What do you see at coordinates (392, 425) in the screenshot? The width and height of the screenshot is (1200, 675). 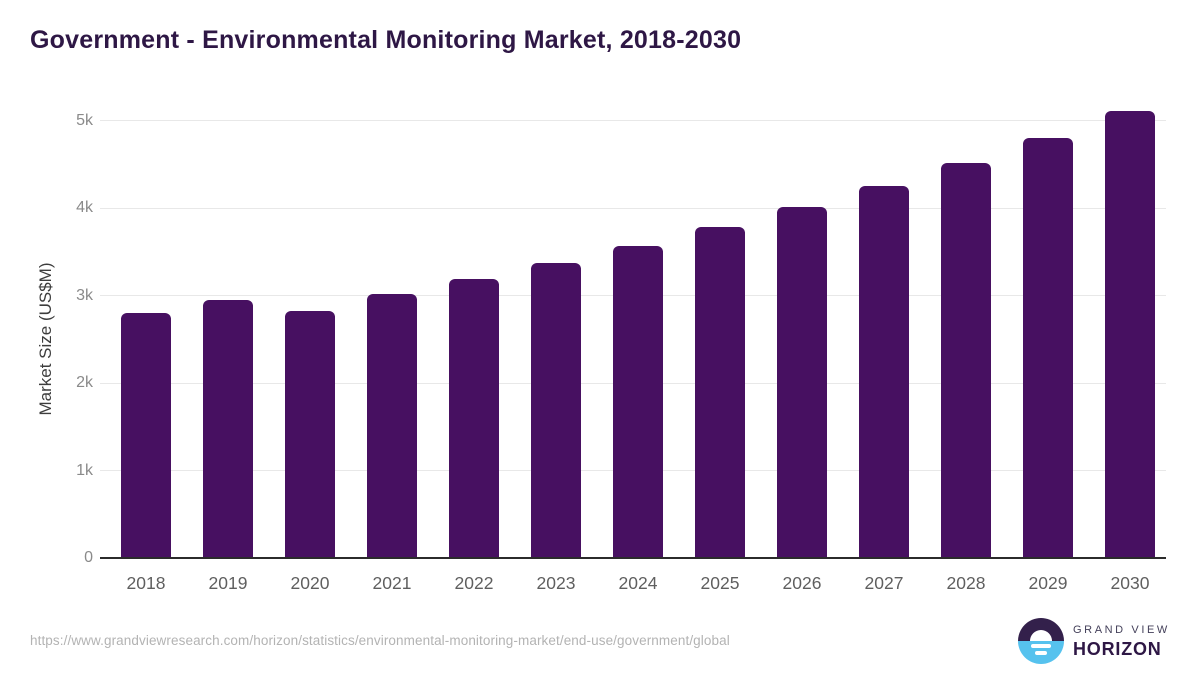 I see `bar-2021` at bounding box center [392, 425].